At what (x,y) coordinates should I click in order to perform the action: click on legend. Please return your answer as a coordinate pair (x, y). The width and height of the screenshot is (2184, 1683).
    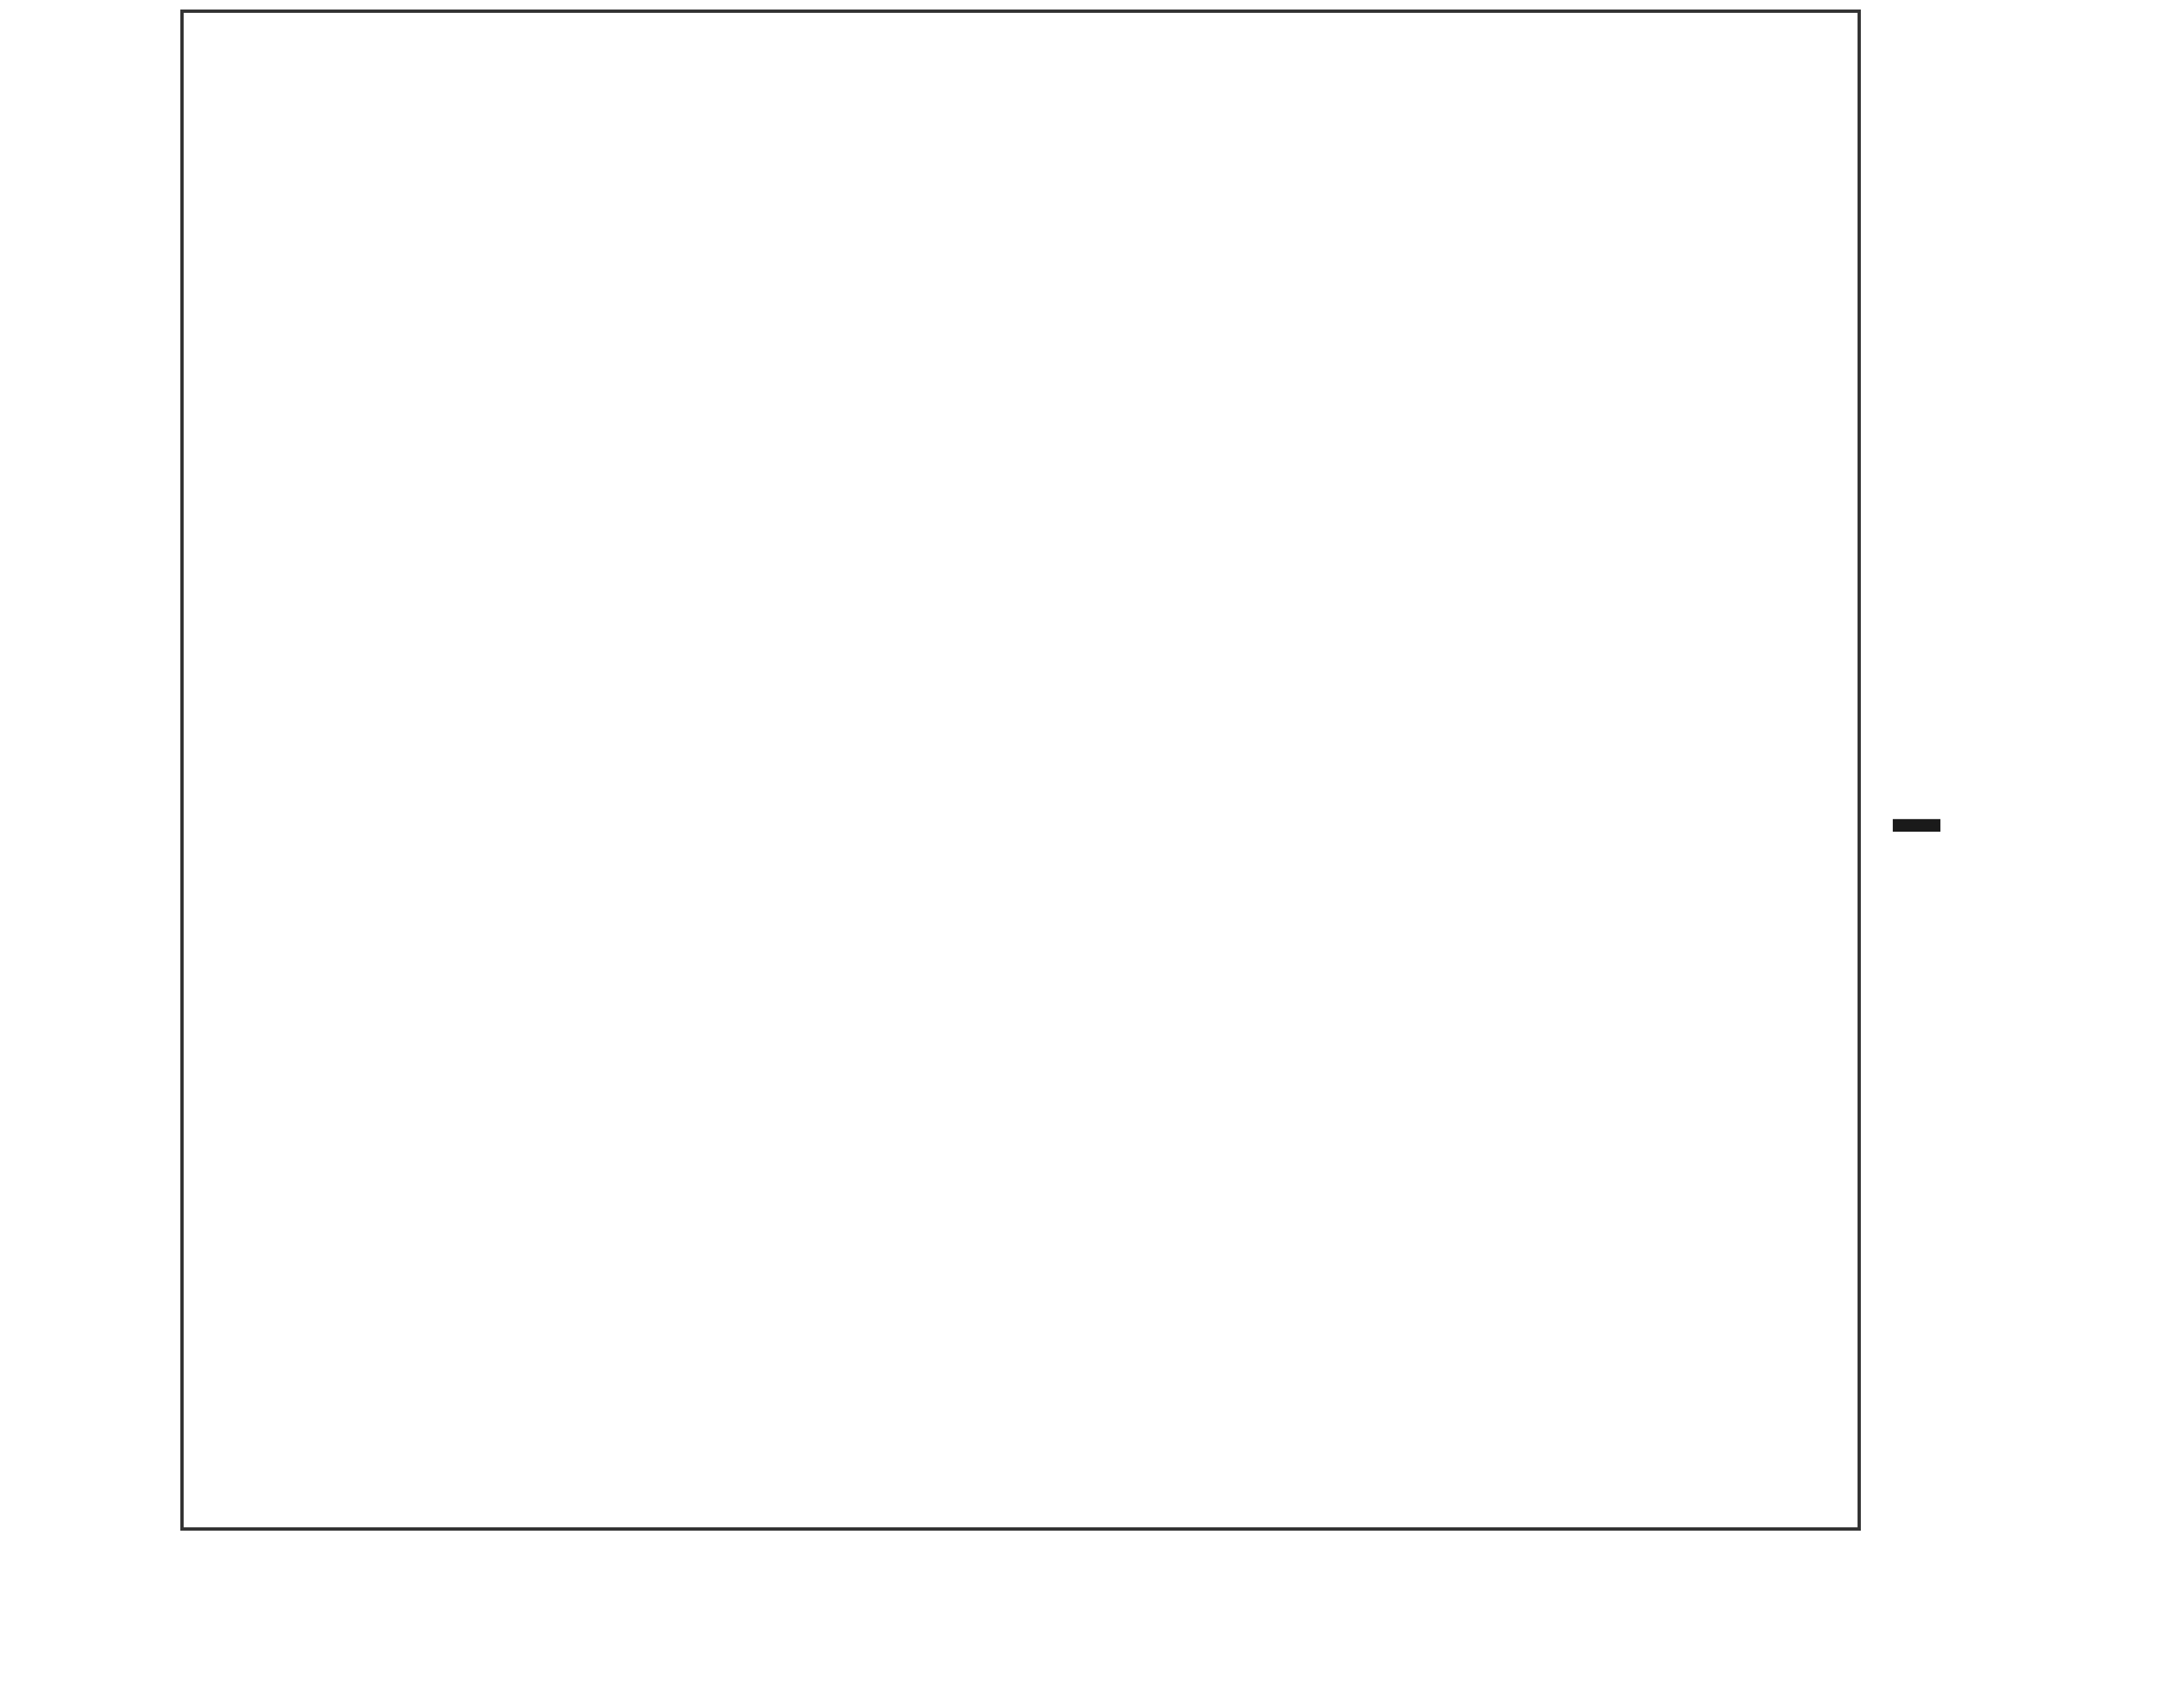
    Looking at the image, I should click on (1917, 826).